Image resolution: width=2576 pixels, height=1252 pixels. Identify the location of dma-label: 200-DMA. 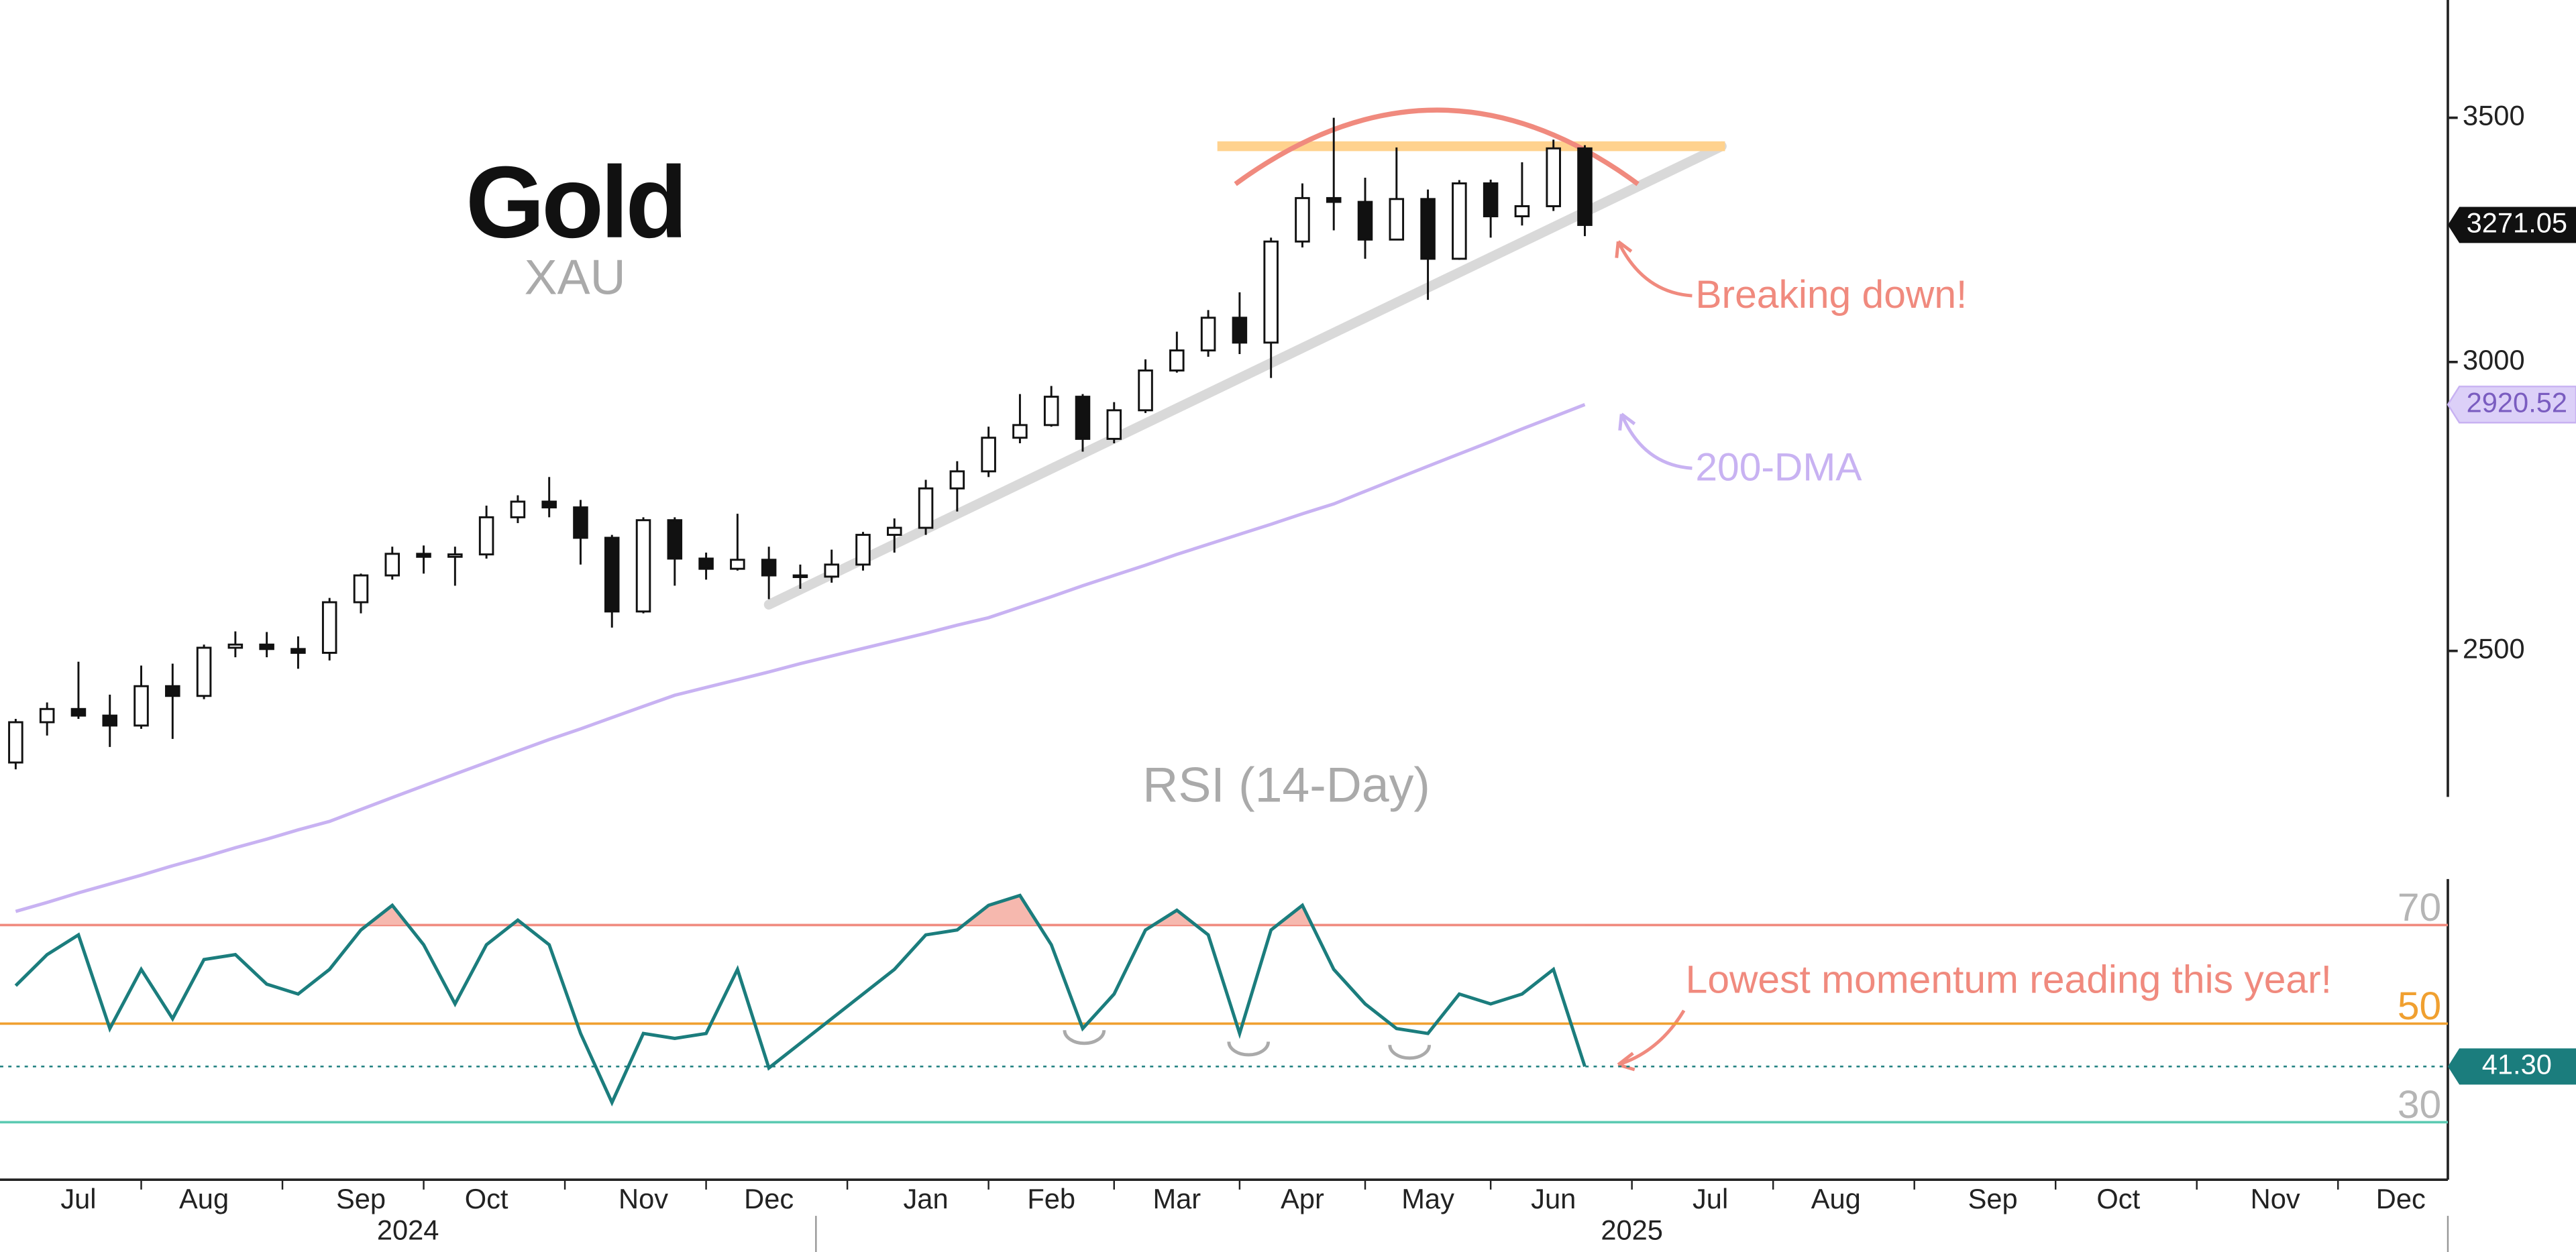
(1778, 467).